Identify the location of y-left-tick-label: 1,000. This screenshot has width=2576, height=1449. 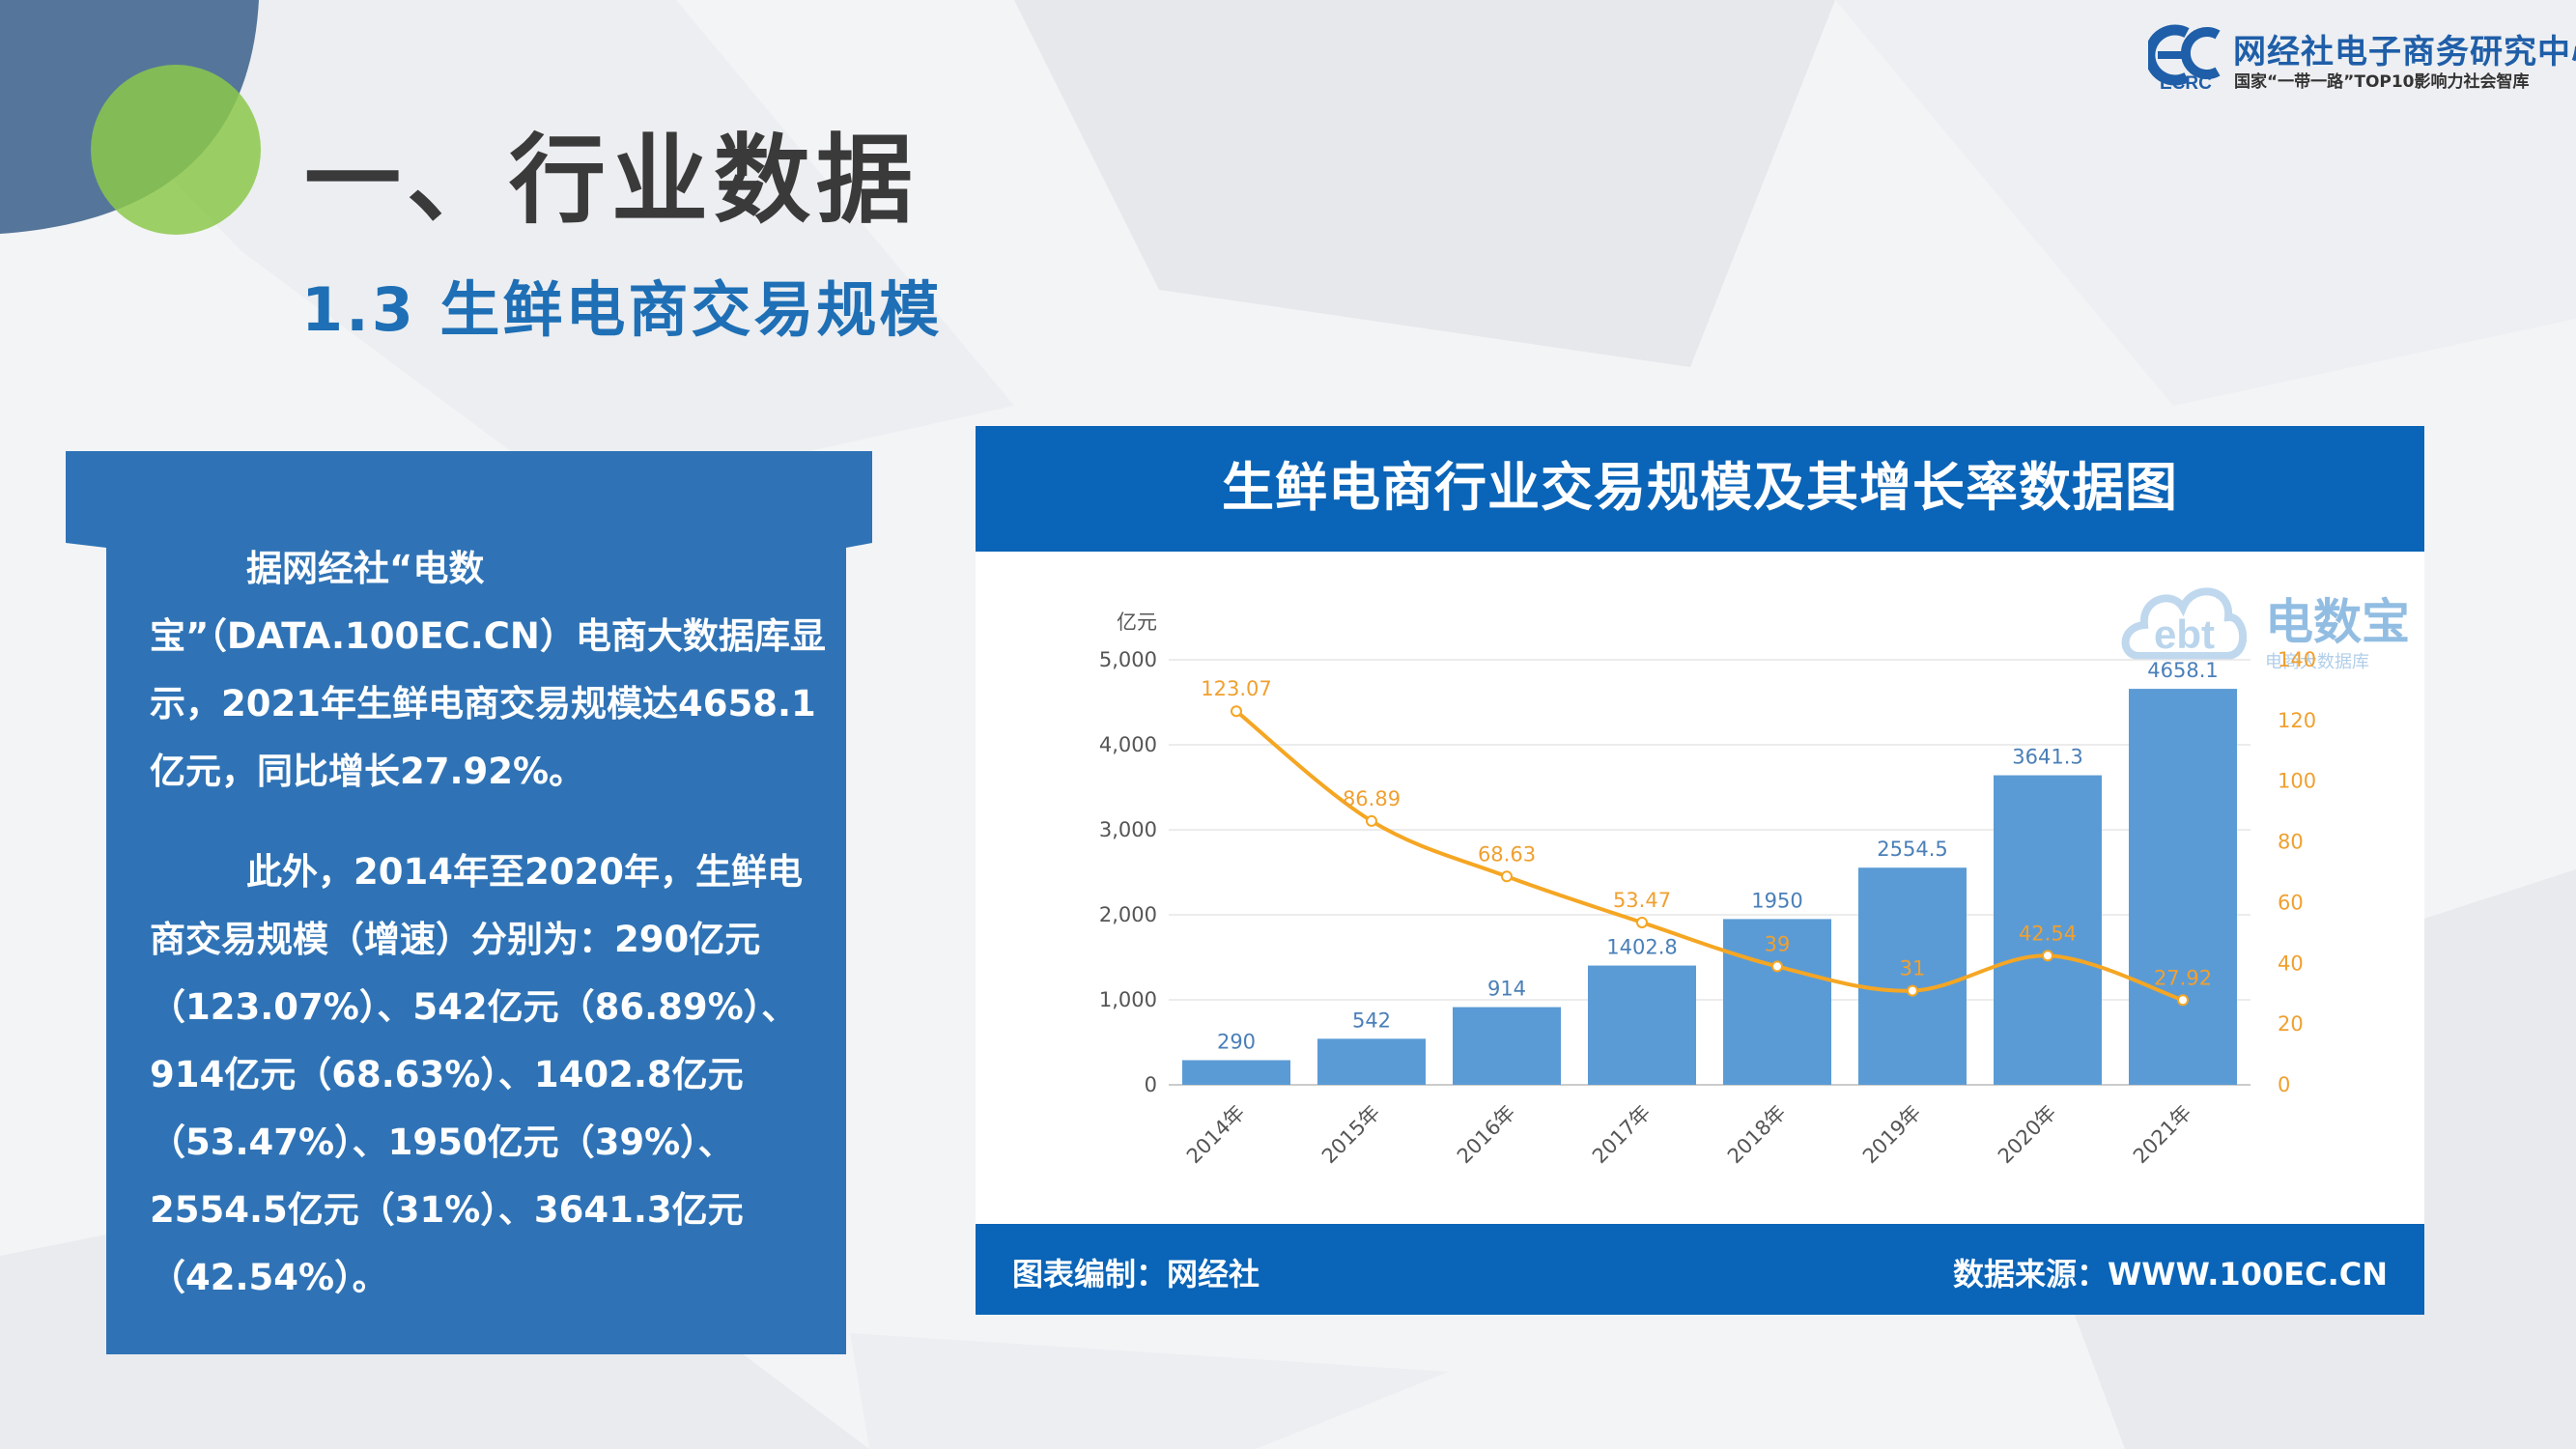
(1128, 999).